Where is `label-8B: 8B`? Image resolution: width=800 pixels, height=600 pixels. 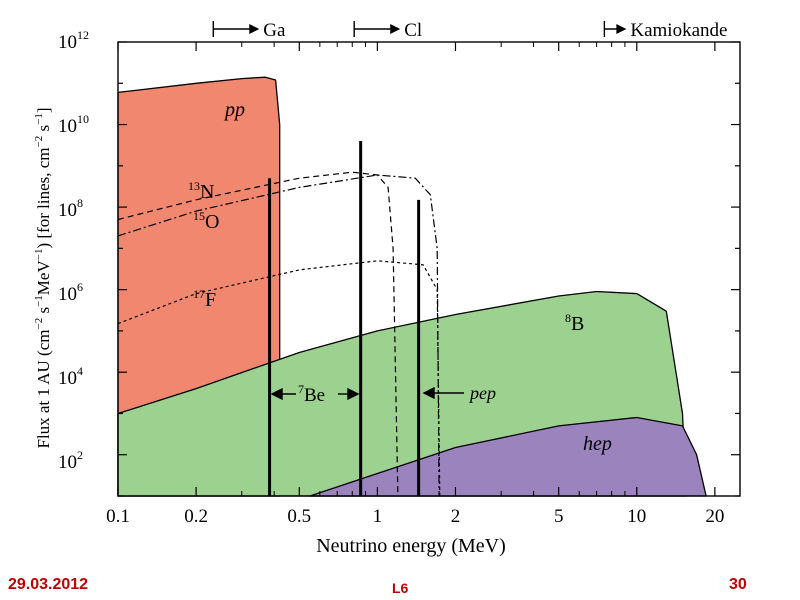 label-8B: 8B is located at coordinates (574, 323).